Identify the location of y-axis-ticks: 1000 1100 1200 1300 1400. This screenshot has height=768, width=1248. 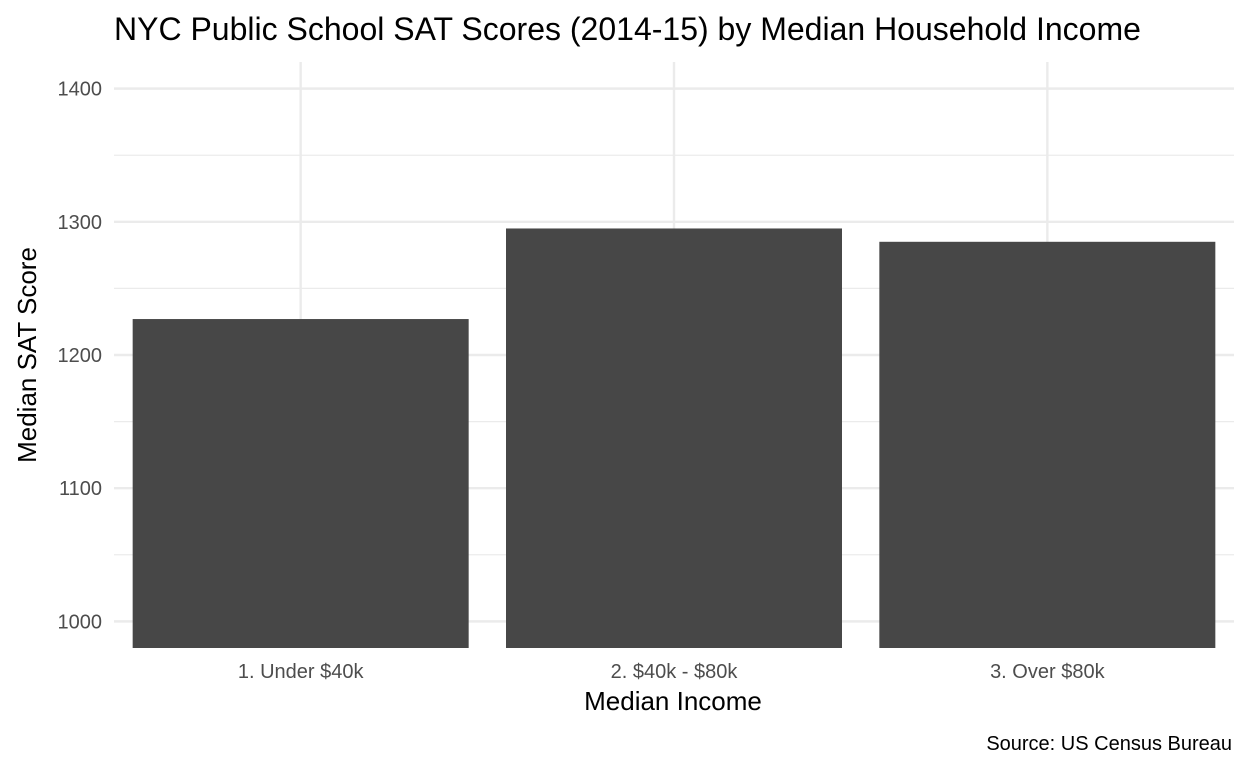
(80, 356).